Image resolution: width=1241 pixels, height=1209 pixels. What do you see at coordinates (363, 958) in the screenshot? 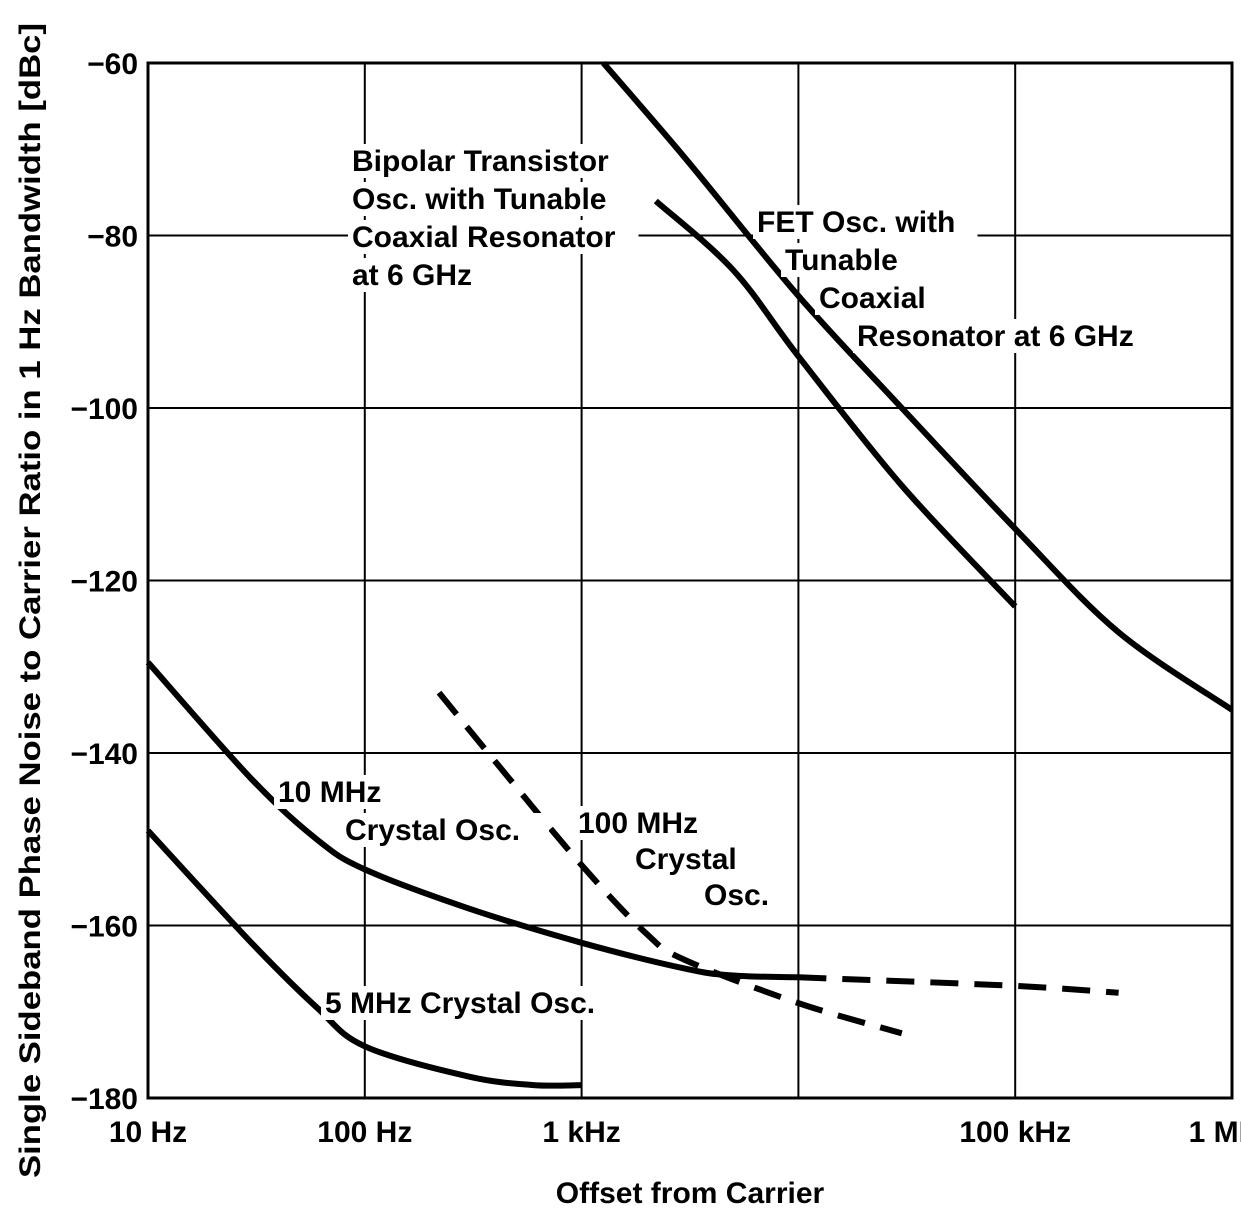
I see `series-line-5mhz` at bounding box center [363, 958].